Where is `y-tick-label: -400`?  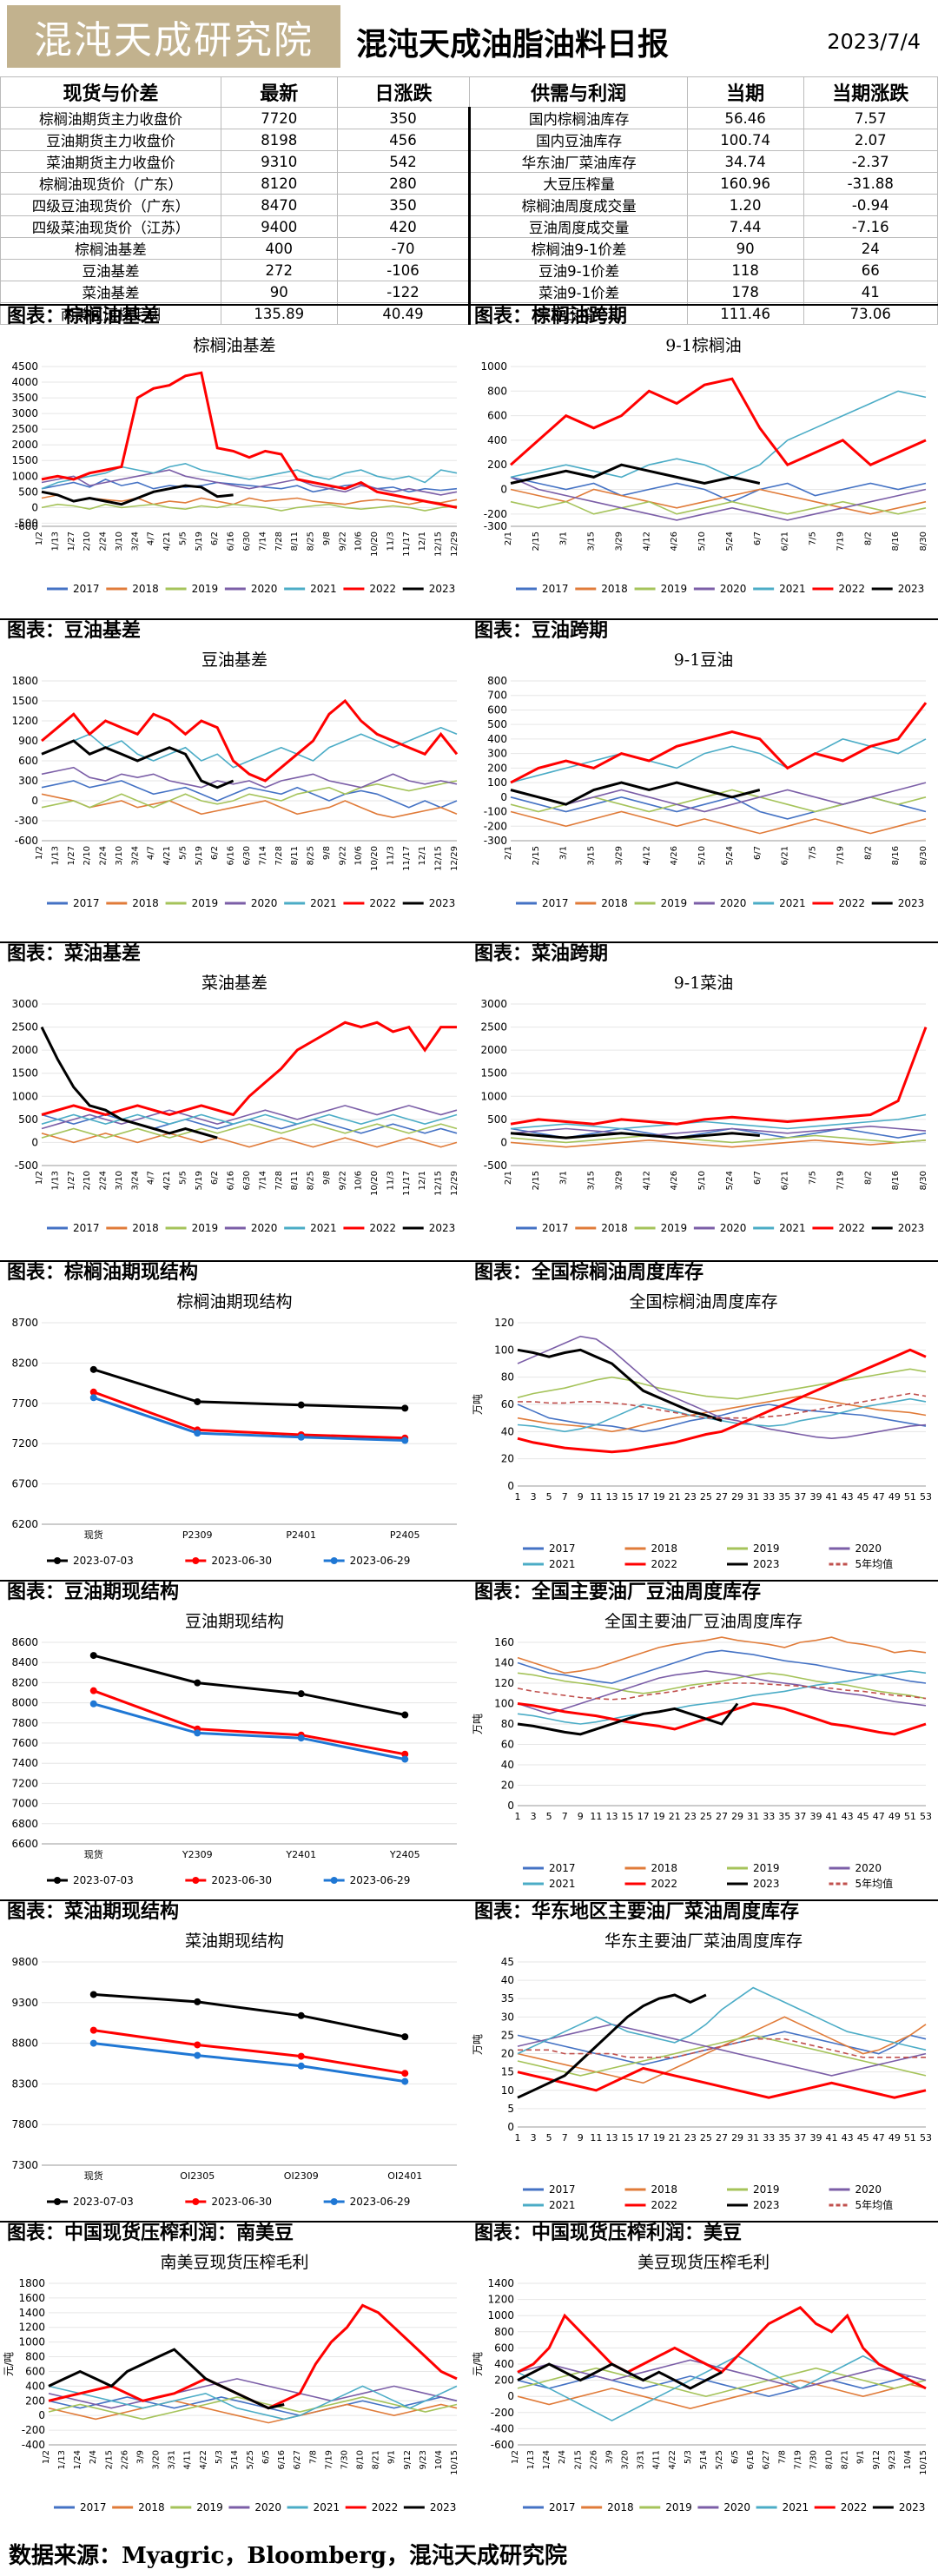 y-tick-label: -400 is located at coordinates (33, 2445).